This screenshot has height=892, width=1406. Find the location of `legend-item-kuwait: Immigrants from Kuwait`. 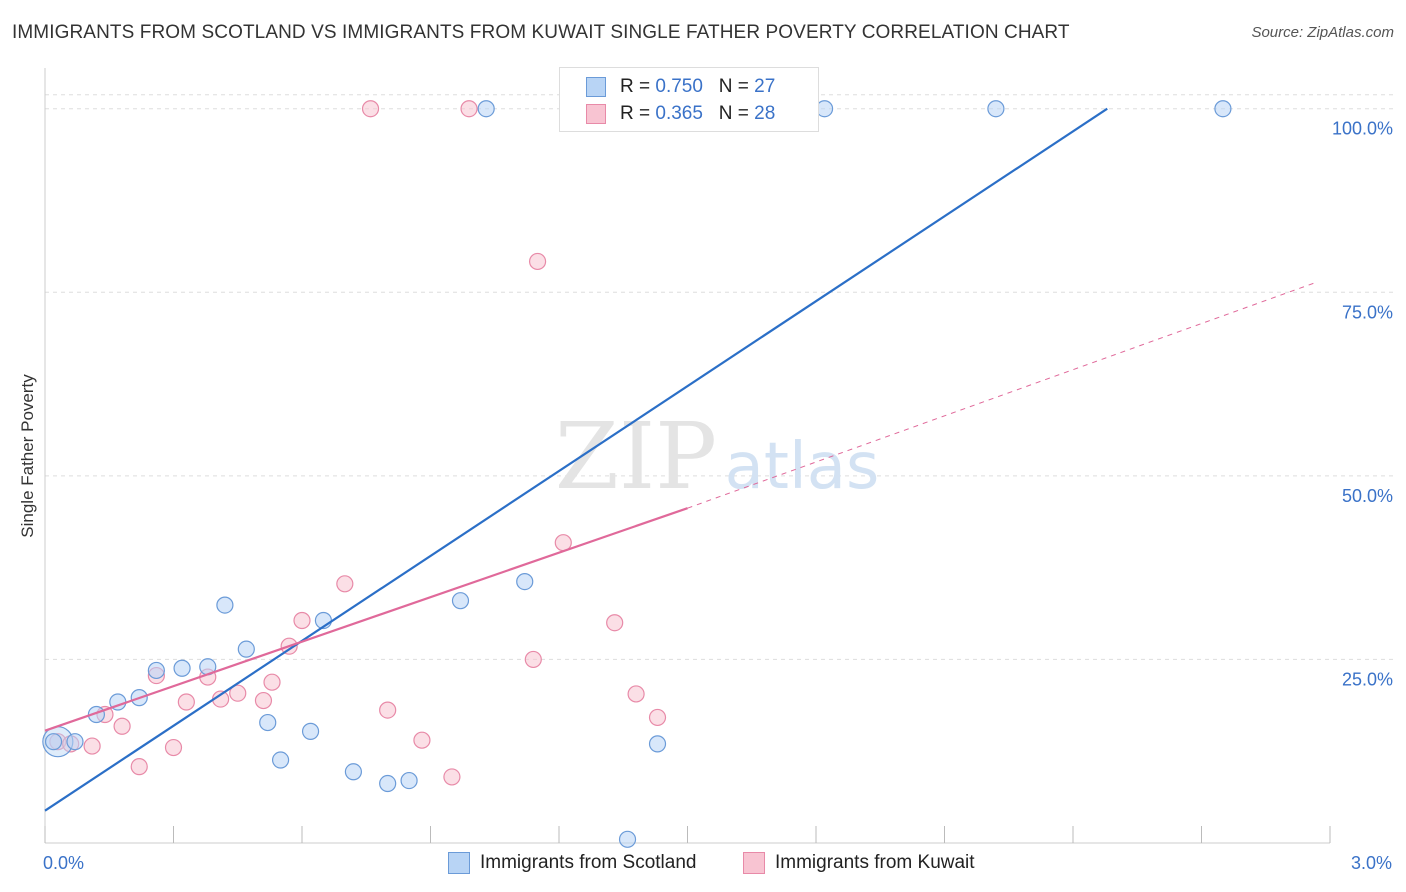

legend-item-kuwait: Immigrants from Kuwait is located at coordinates (859, 863).